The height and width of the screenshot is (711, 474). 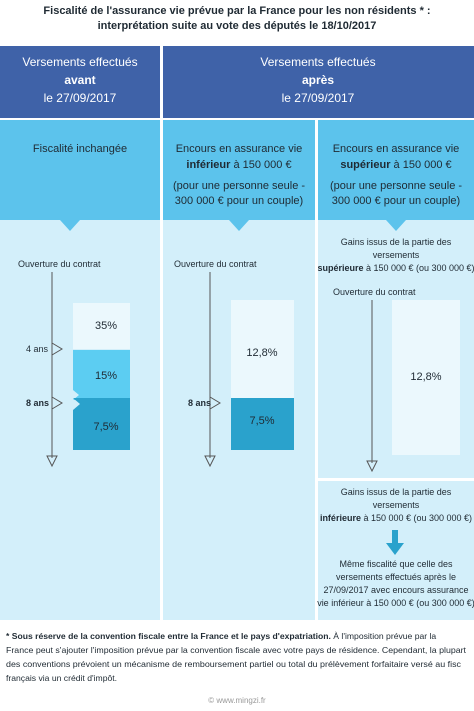 What do you see at coordinates (61, 678) in the screenshot?
I see `footnote-line: français via un crédit d'impôt.` at bounding box center [61, 678].